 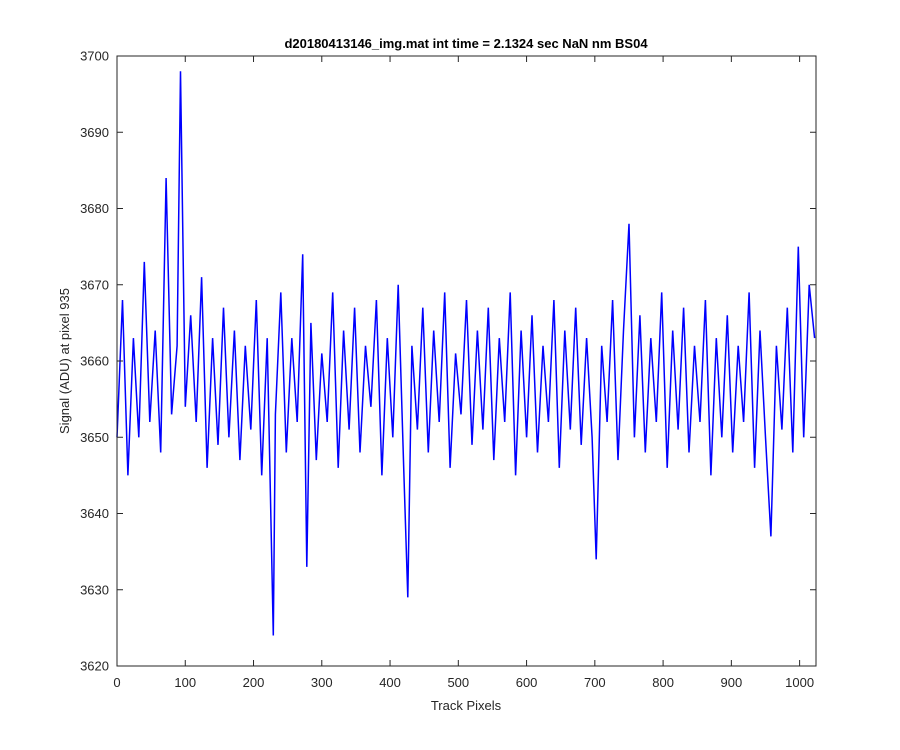 What do you see at coordinates (94, 513) in the screenshot?
I see `y-tick-label: 3640` at bounding box center [94, 513].